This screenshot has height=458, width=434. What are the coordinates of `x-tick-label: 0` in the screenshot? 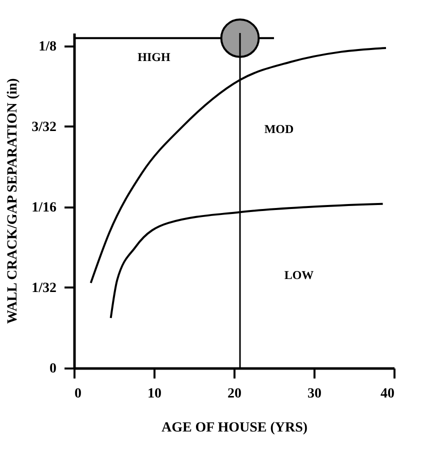 It's located at (78, 394).